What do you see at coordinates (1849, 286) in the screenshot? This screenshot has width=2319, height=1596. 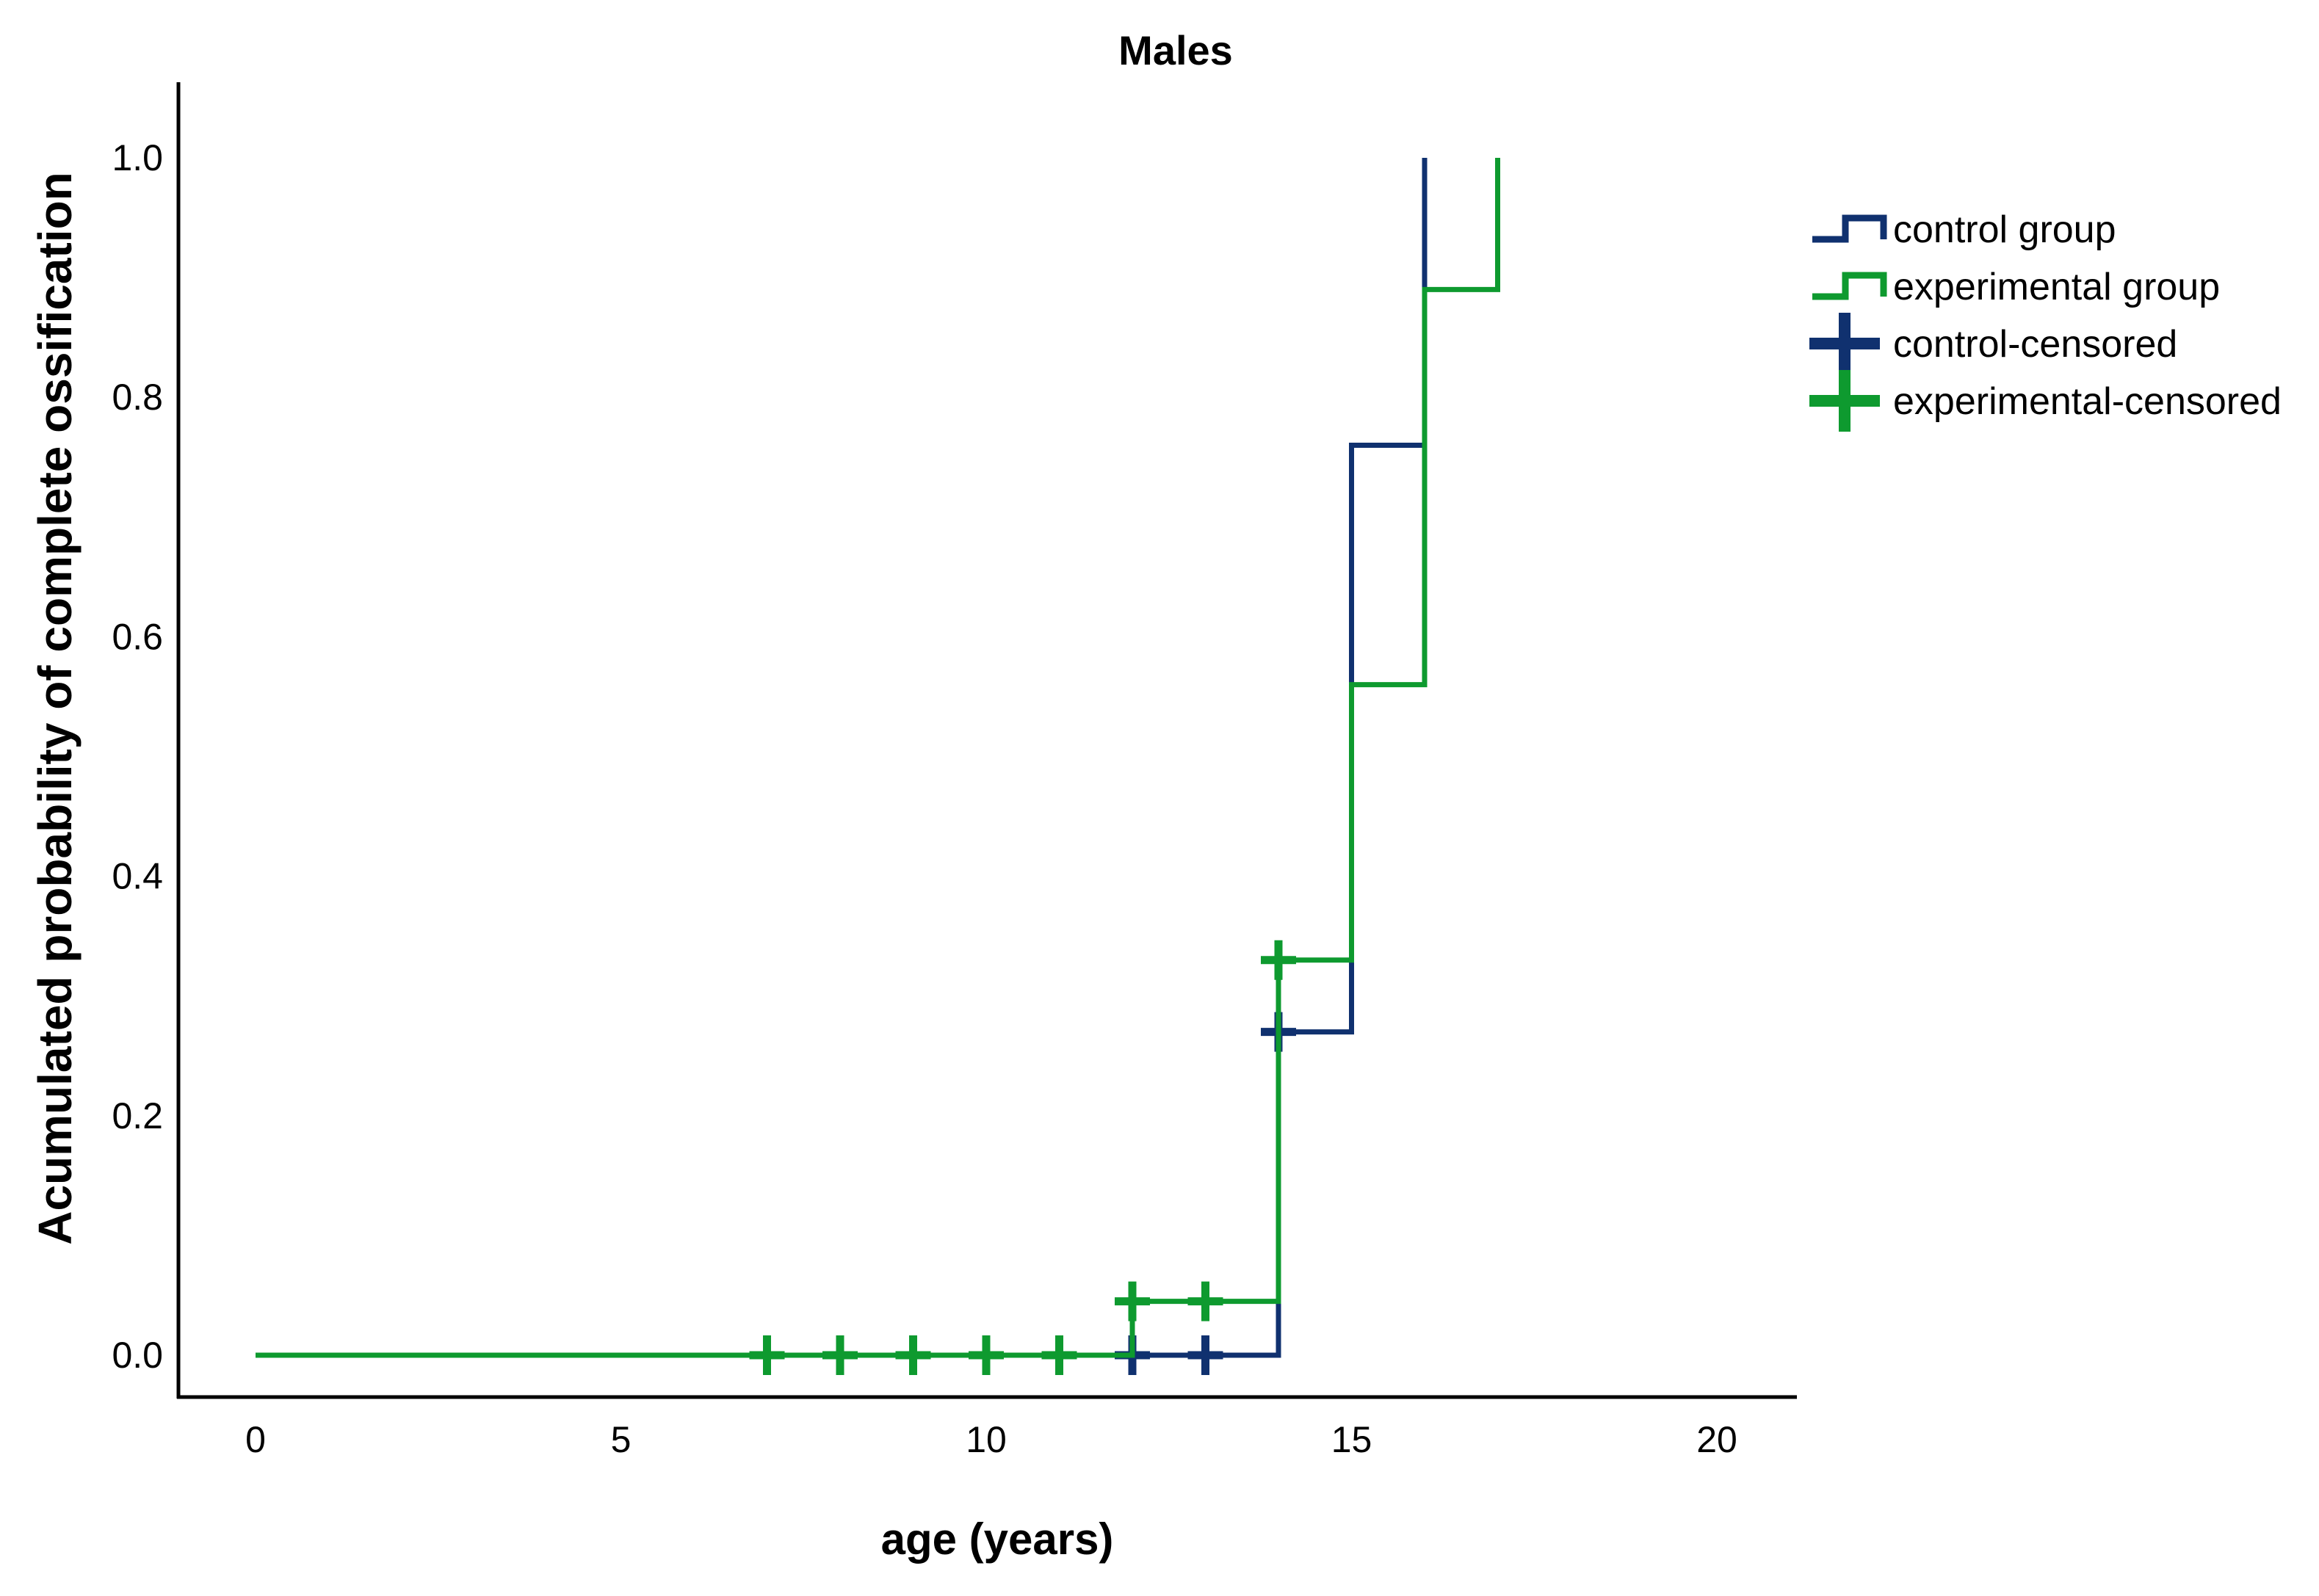 I see `legend-swatch-experimental-group-step-icon` at bounding box center [1849, 286].